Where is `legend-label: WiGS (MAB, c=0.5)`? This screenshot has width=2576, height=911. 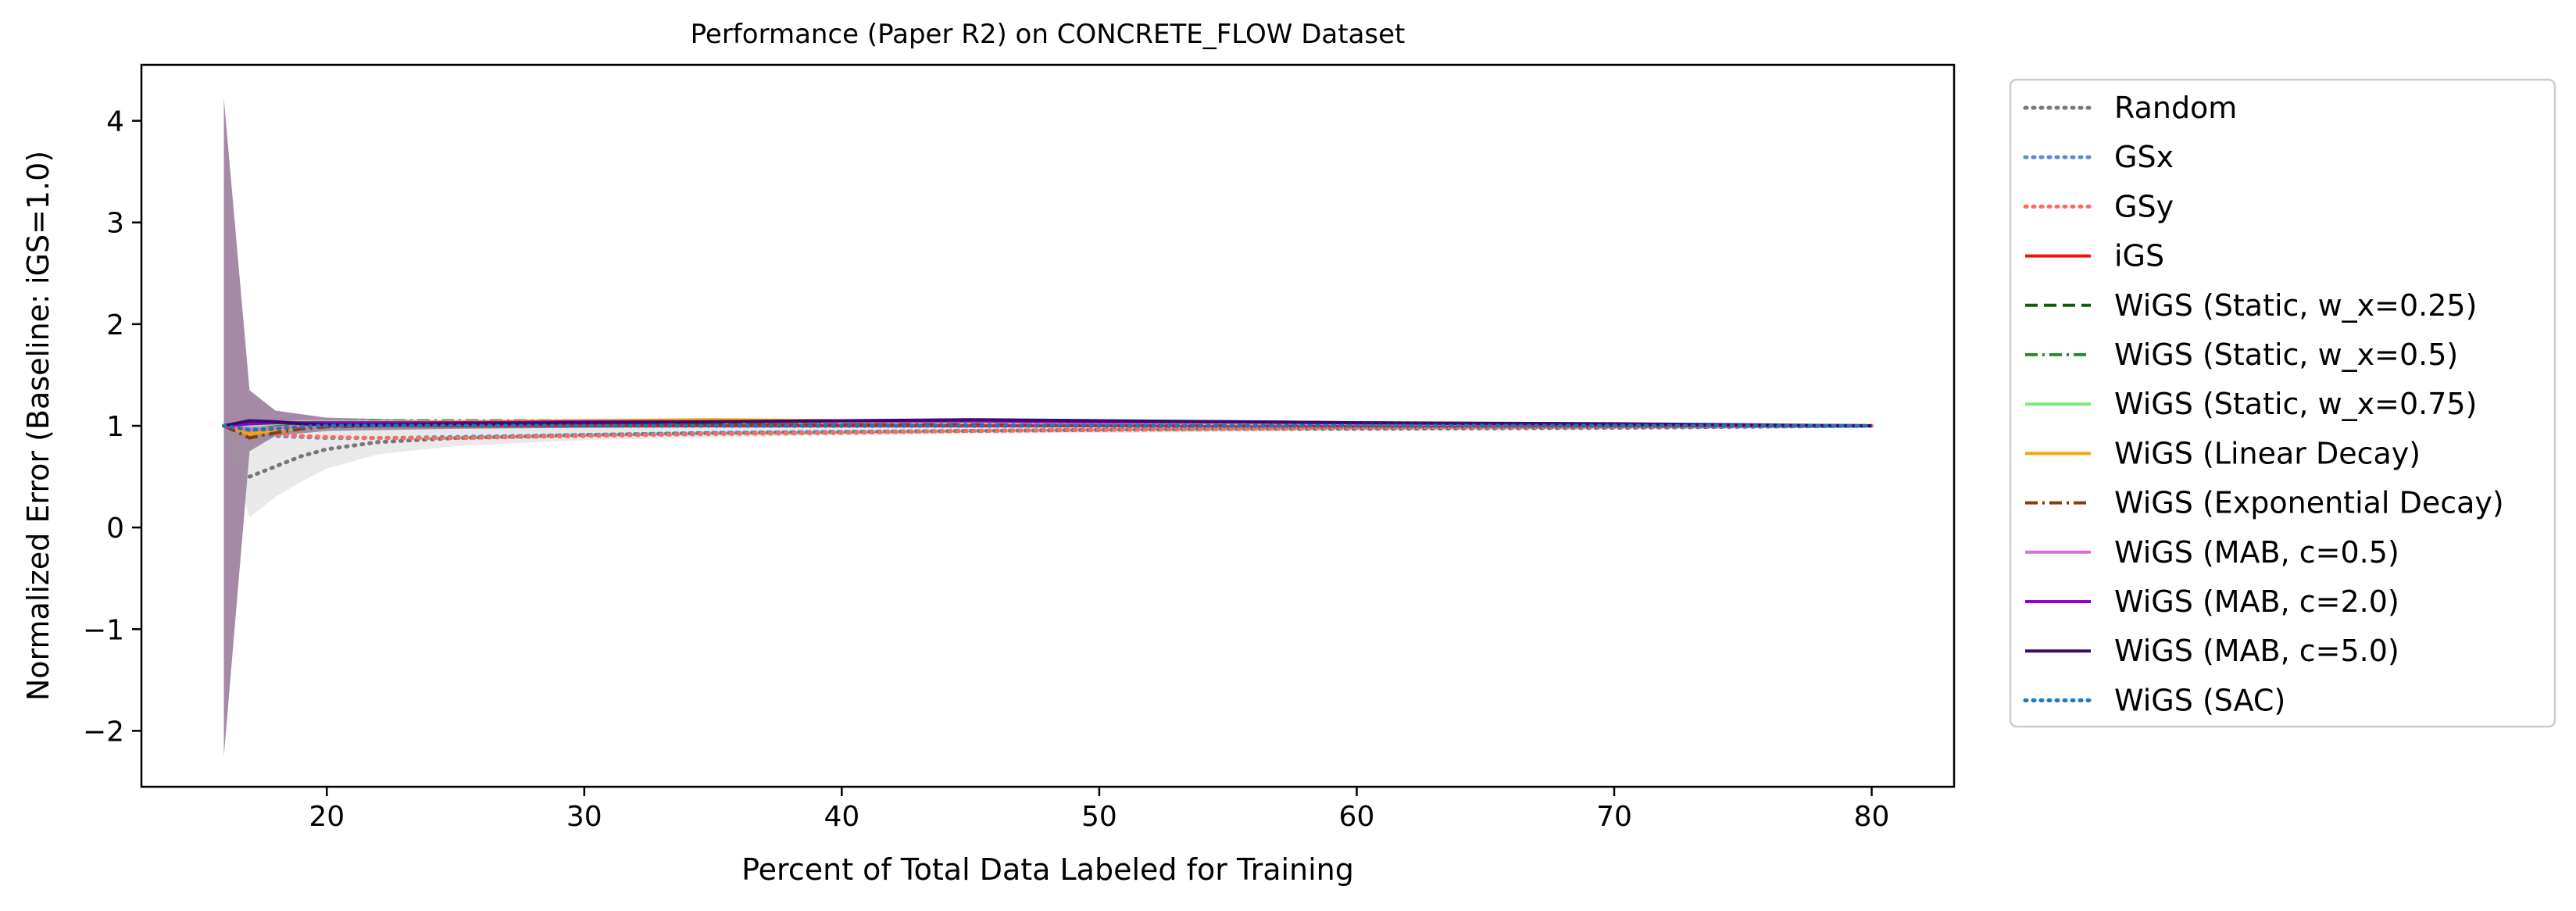 legend-label: WiGS (MAB, c=0.5) is located at coordinates (2257, 552).